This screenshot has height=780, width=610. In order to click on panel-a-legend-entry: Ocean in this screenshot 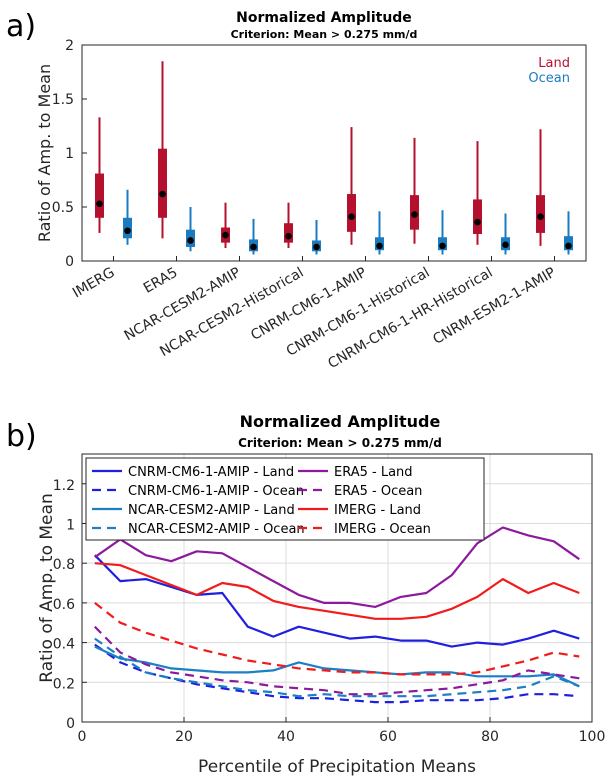, I will do `click(549, 78)`.